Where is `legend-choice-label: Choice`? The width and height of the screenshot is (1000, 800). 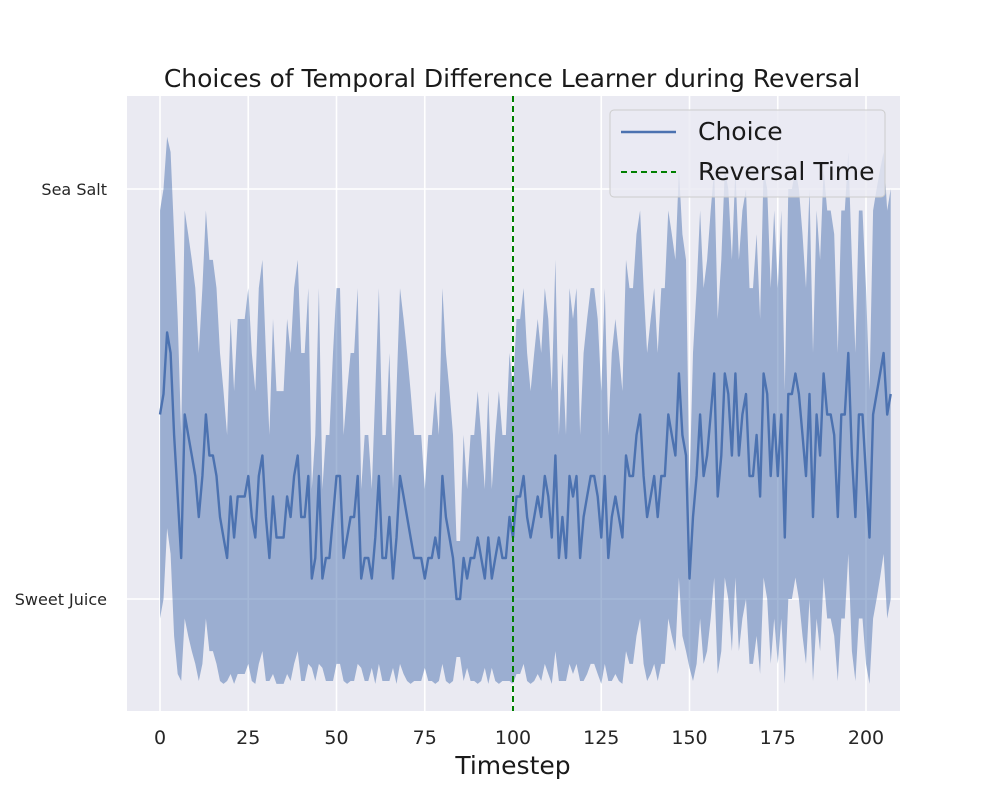 legend-choice-label: Choice is located at coordinates (740, 131).